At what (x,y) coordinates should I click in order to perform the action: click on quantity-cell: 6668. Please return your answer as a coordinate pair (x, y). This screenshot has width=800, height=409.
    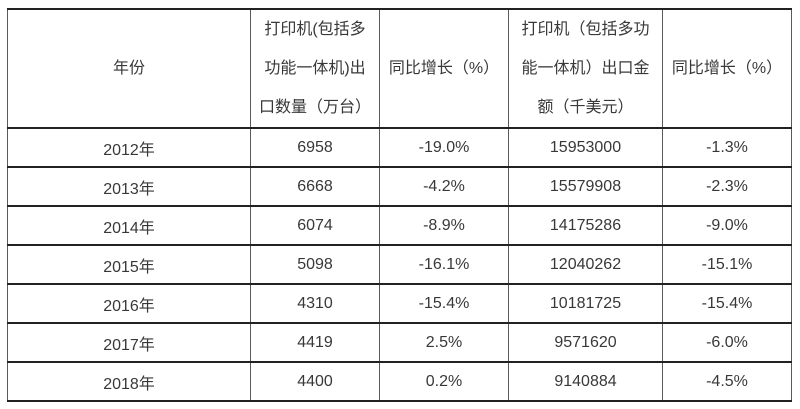
    Looking at the image, I should click on (315, 186).